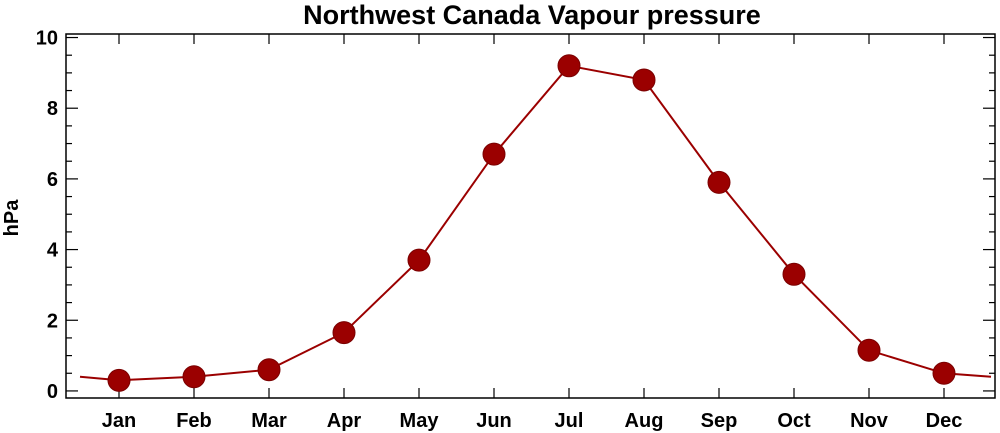 This screenshot has width=1000, height=433. What do you see at coordinates (344, 333) in the screenshot?
I see `data-point-apr` at bounding box center [344, 333].